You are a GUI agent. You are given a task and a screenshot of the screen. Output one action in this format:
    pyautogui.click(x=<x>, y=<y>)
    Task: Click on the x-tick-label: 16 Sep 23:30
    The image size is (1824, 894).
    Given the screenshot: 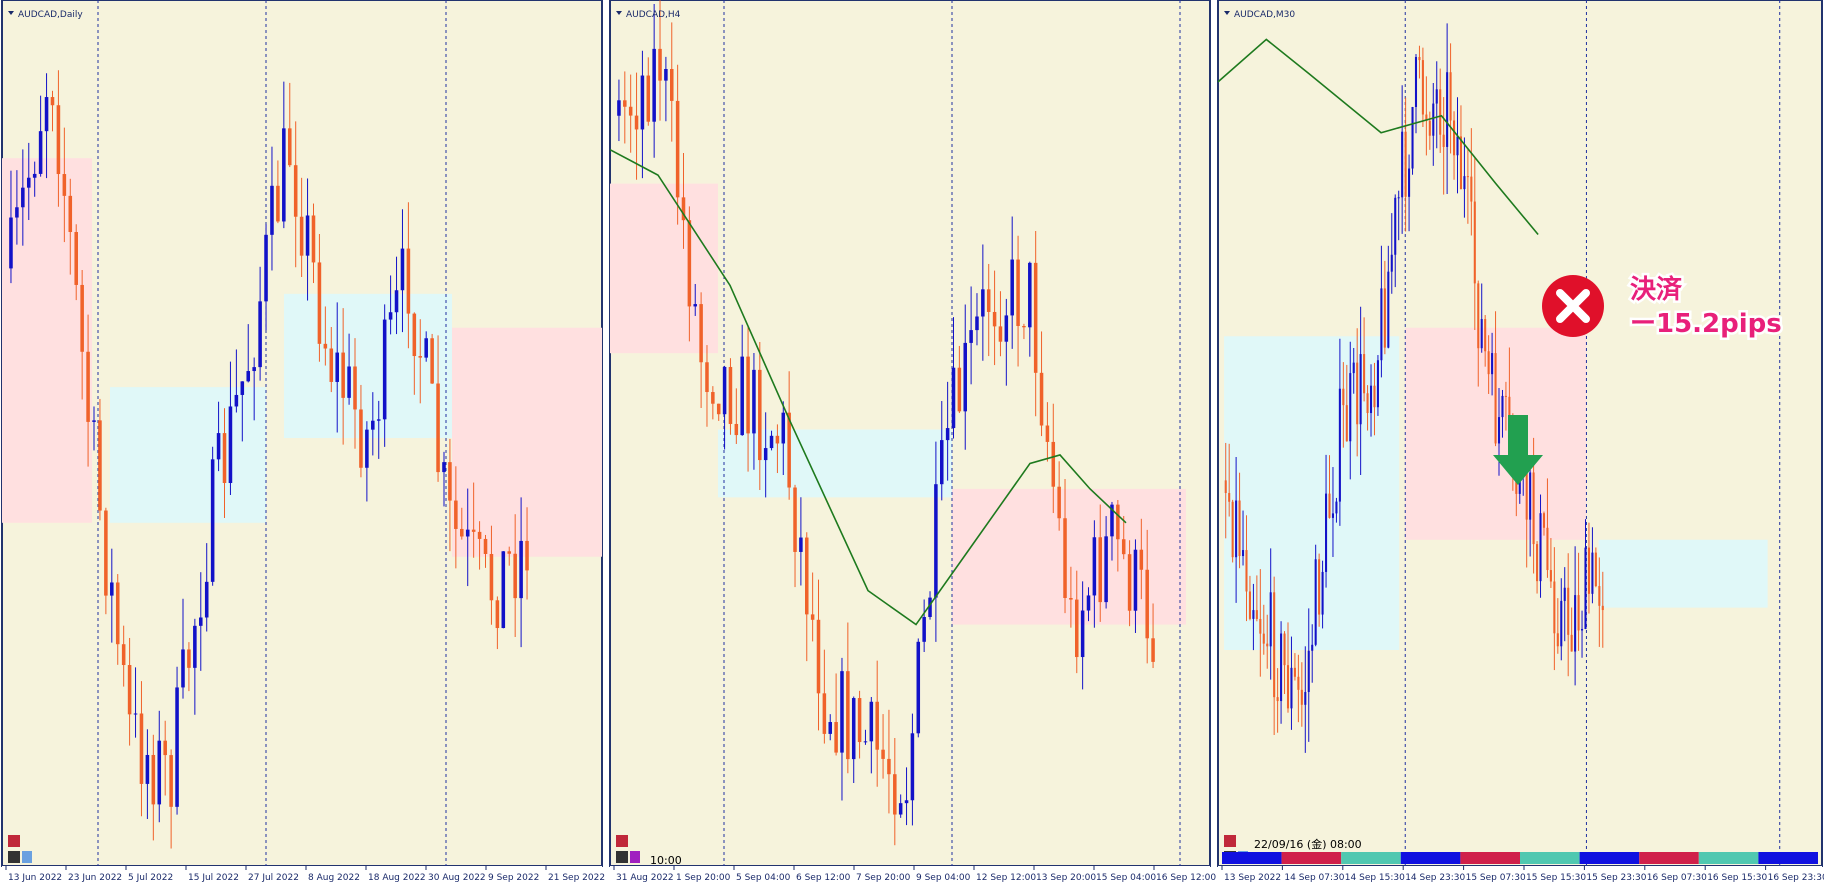 What is the action you would take?
    pyautogui.click(x=1796, y=878)
    